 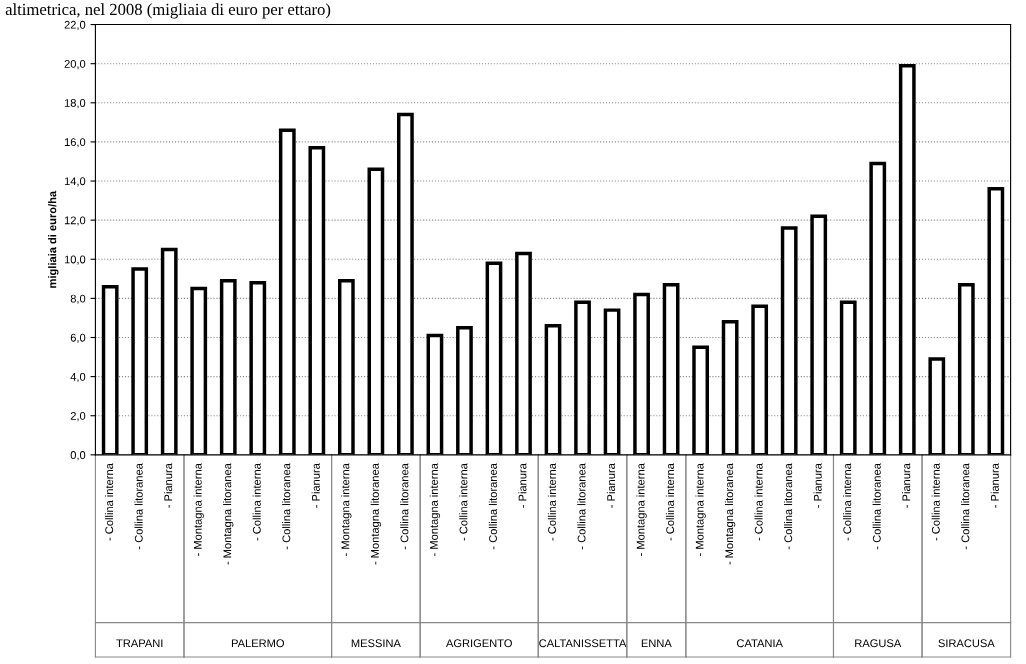 I want to click on y-tick-label: 6,0, so click(x=78, y=338).